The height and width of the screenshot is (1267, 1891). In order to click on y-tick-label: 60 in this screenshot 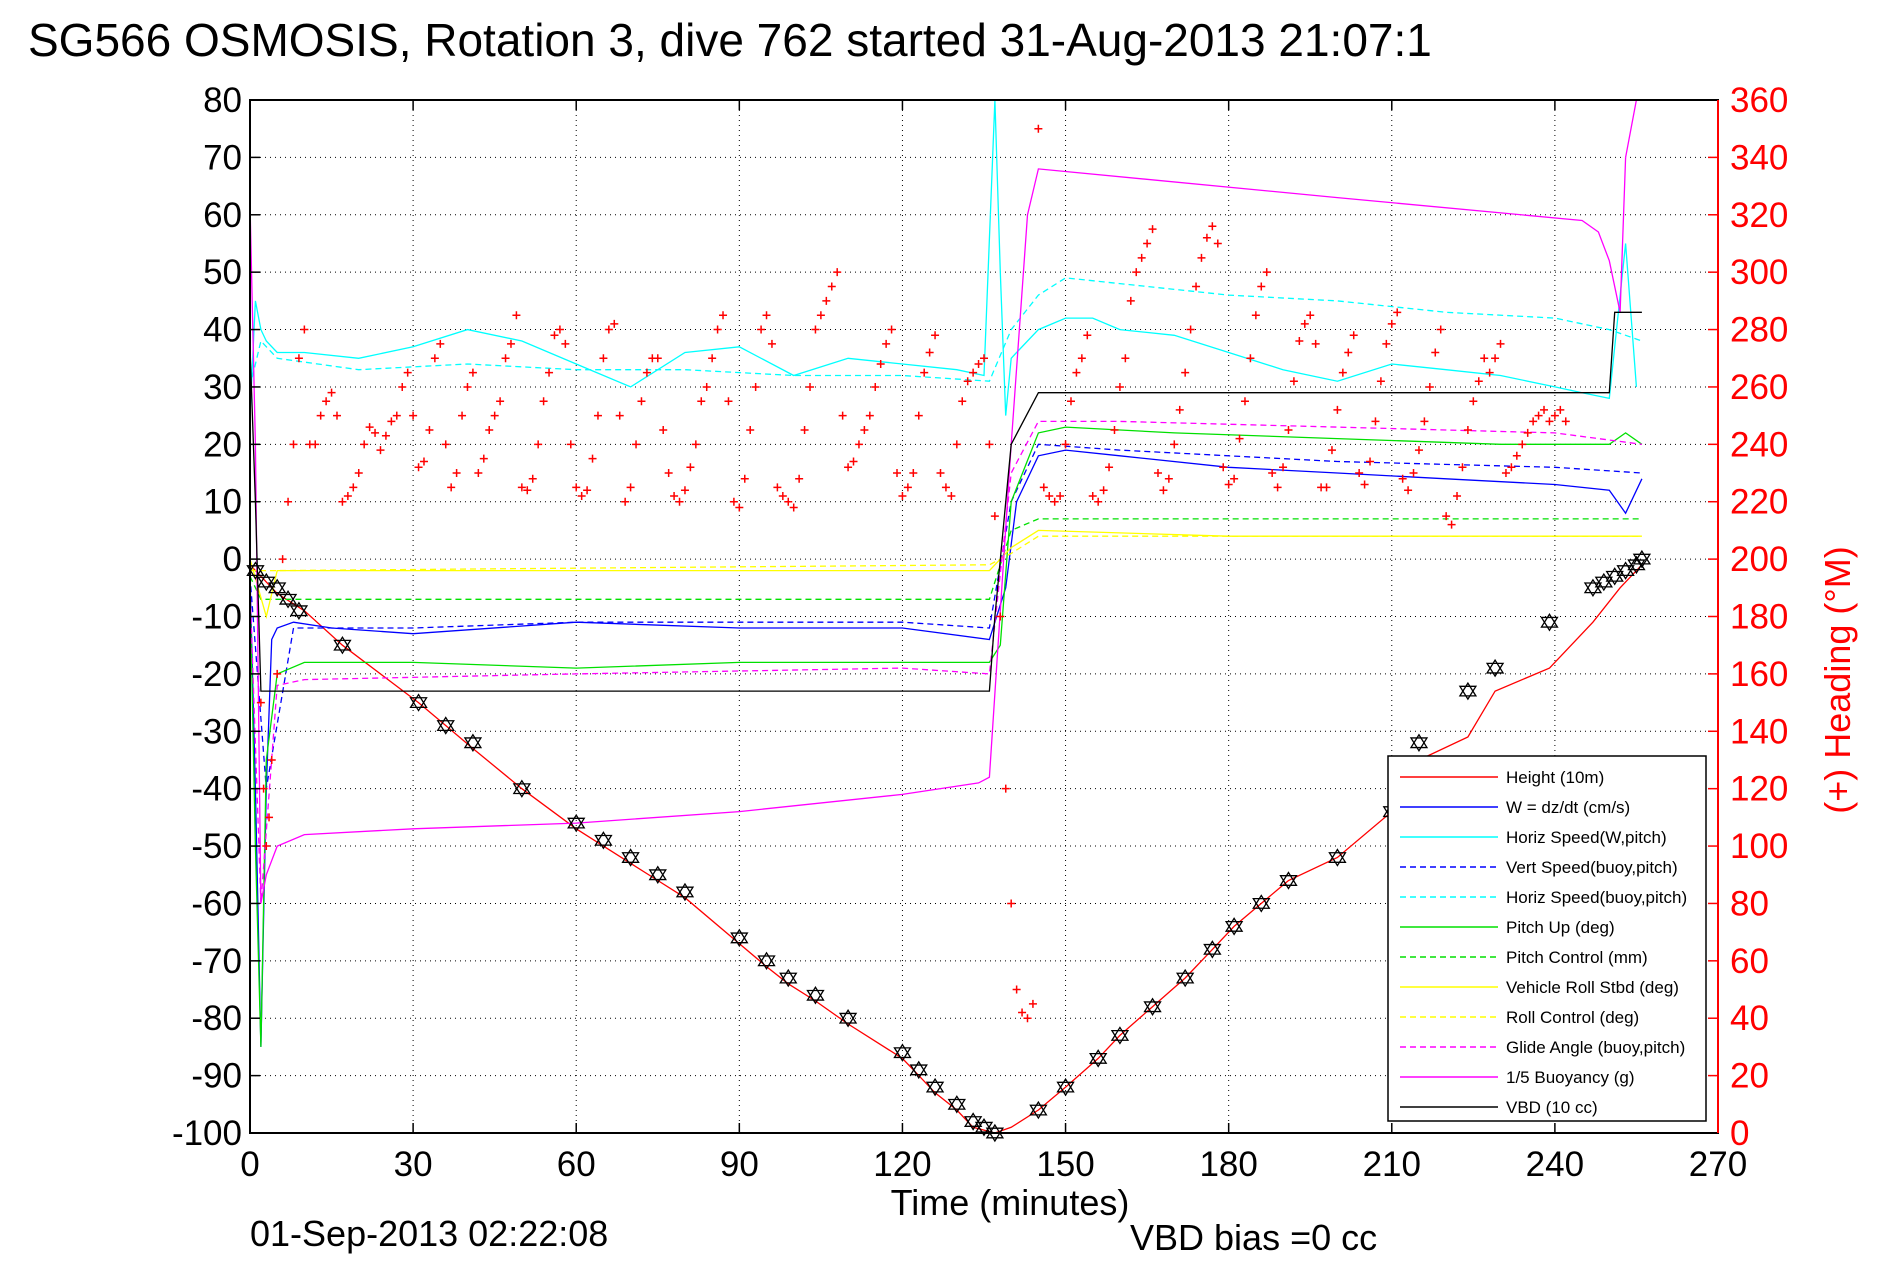, I will do `click(222, 215)`.